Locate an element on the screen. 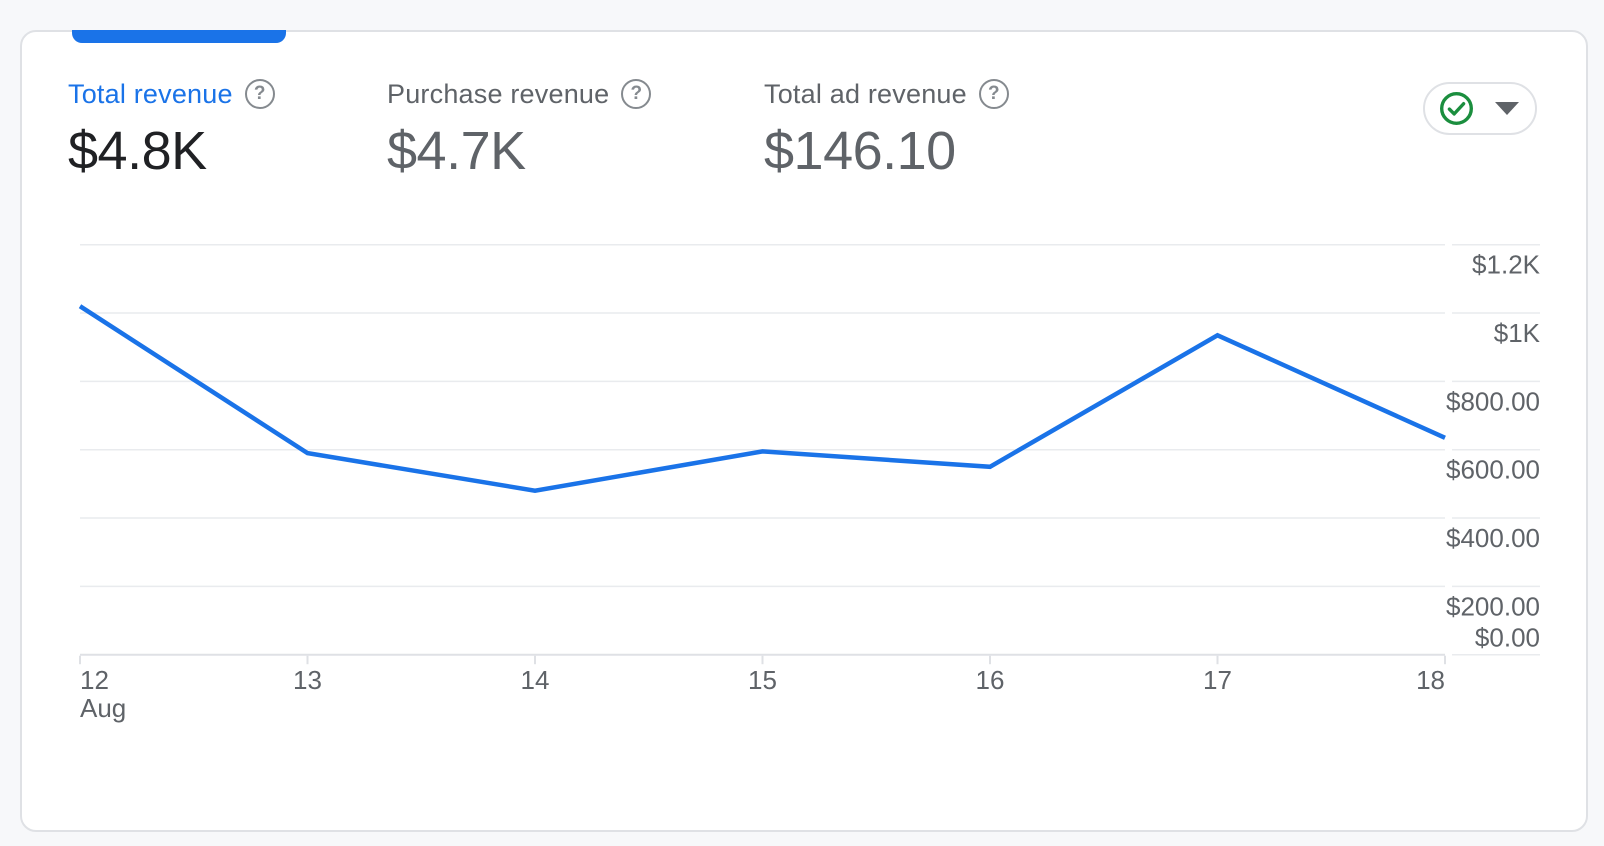 This screenshot has width=1604, height=846. metric-label-row: Total ad revenue ? is located at coordinates (886, 94).